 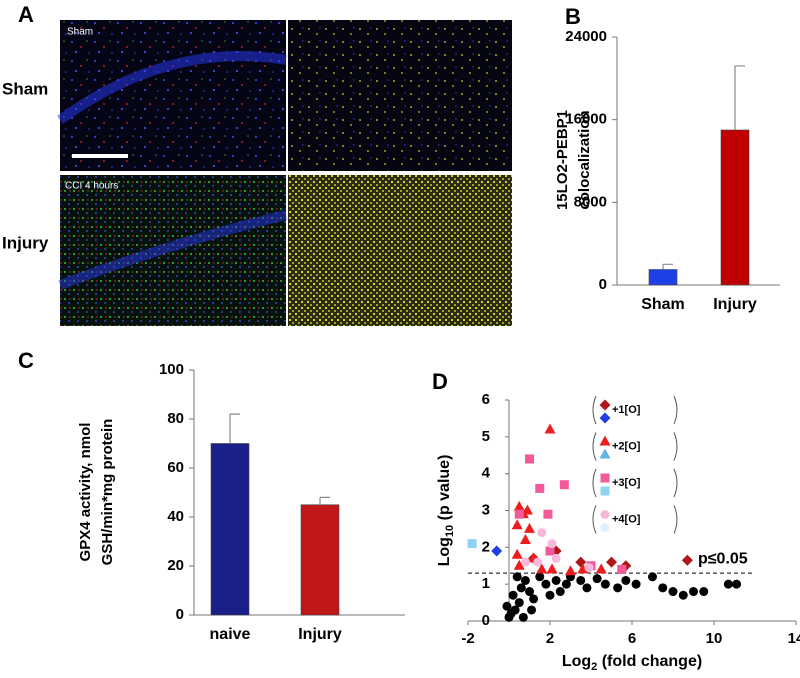 I want to click on panel-label: D, so click(x=440, y=381).